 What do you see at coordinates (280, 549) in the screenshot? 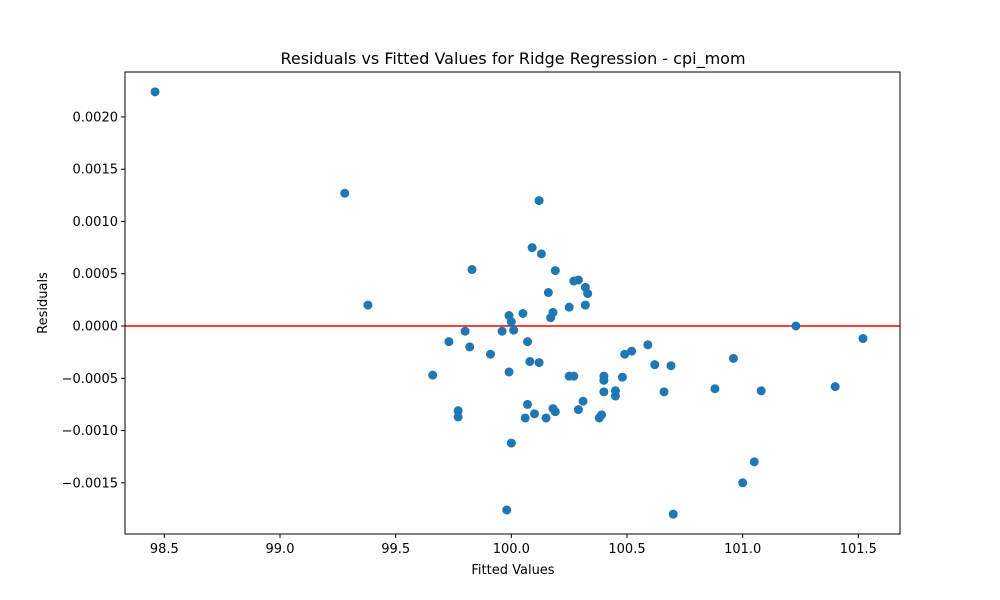
I see `x-tick-label: 99.0` at bounding box center [280, 549].